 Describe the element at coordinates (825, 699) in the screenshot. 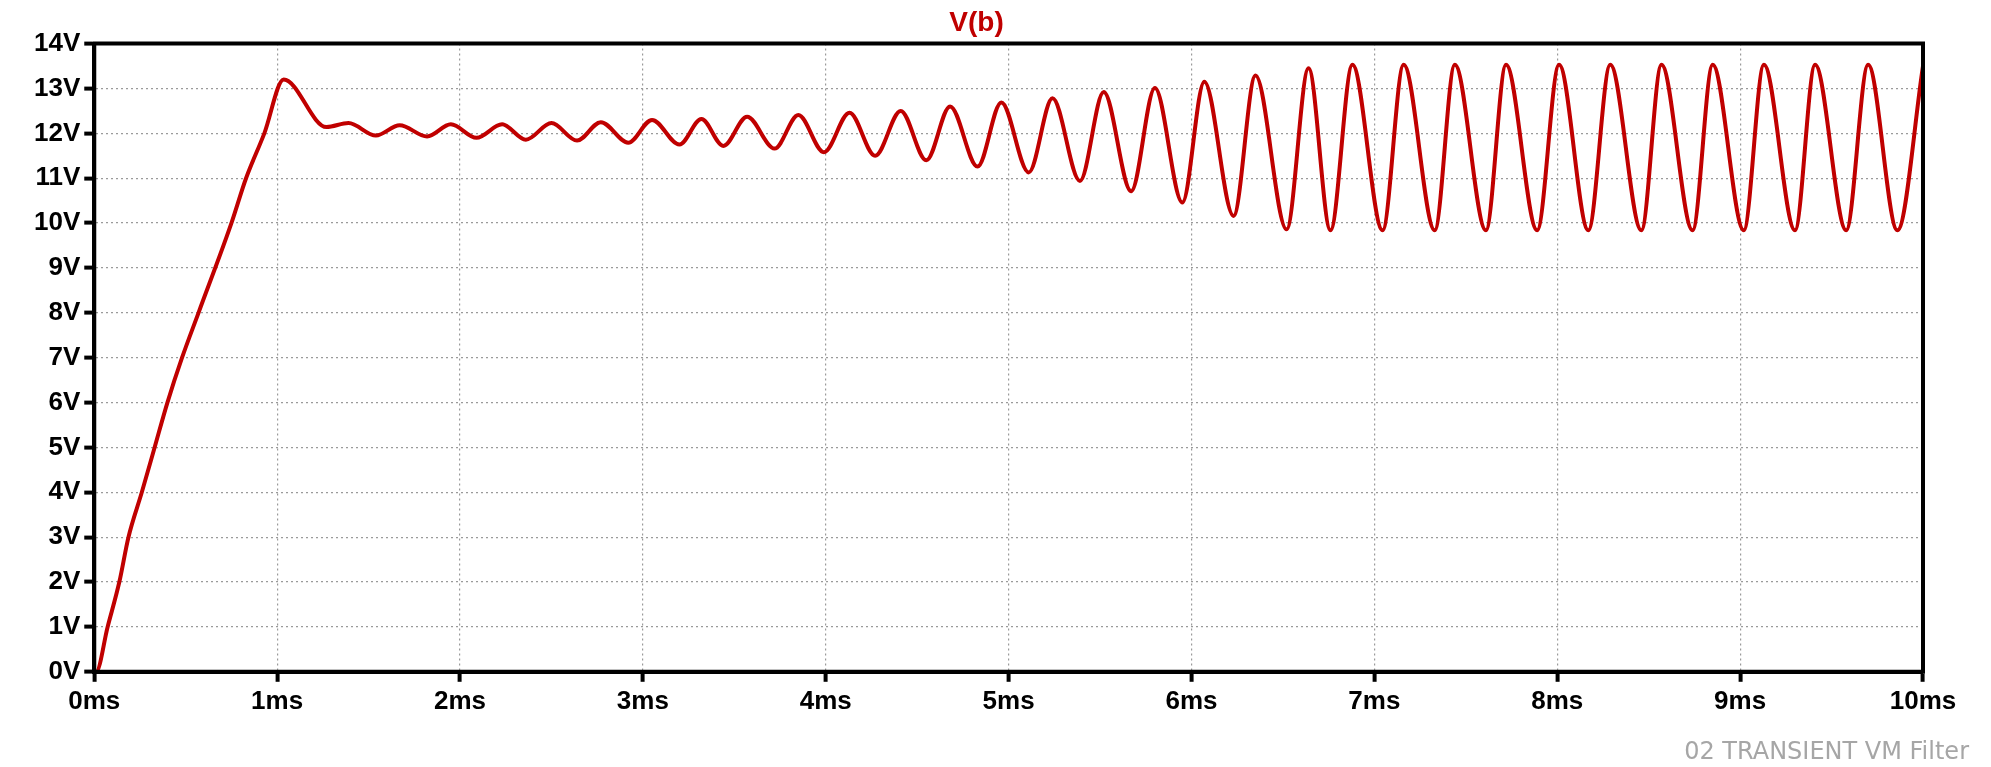

I see `x-tick-label: 4ms` at that location.